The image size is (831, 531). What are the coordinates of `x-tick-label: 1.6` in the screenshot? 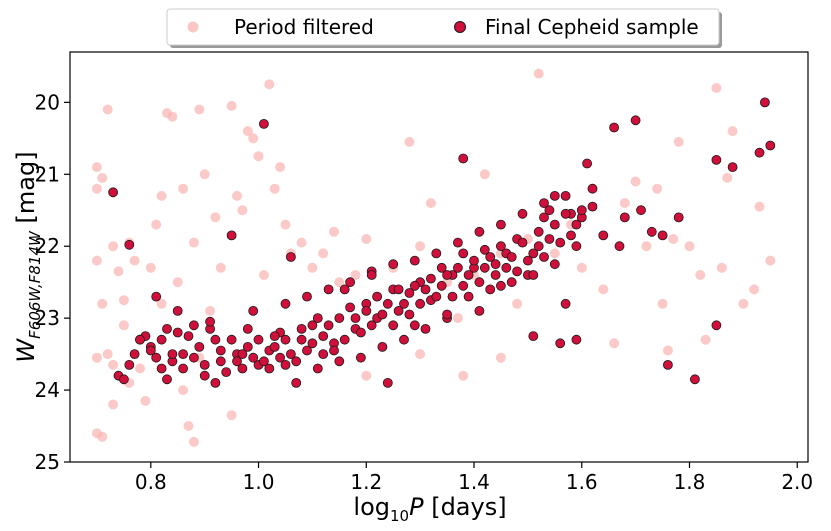 It's located at (582, 482).